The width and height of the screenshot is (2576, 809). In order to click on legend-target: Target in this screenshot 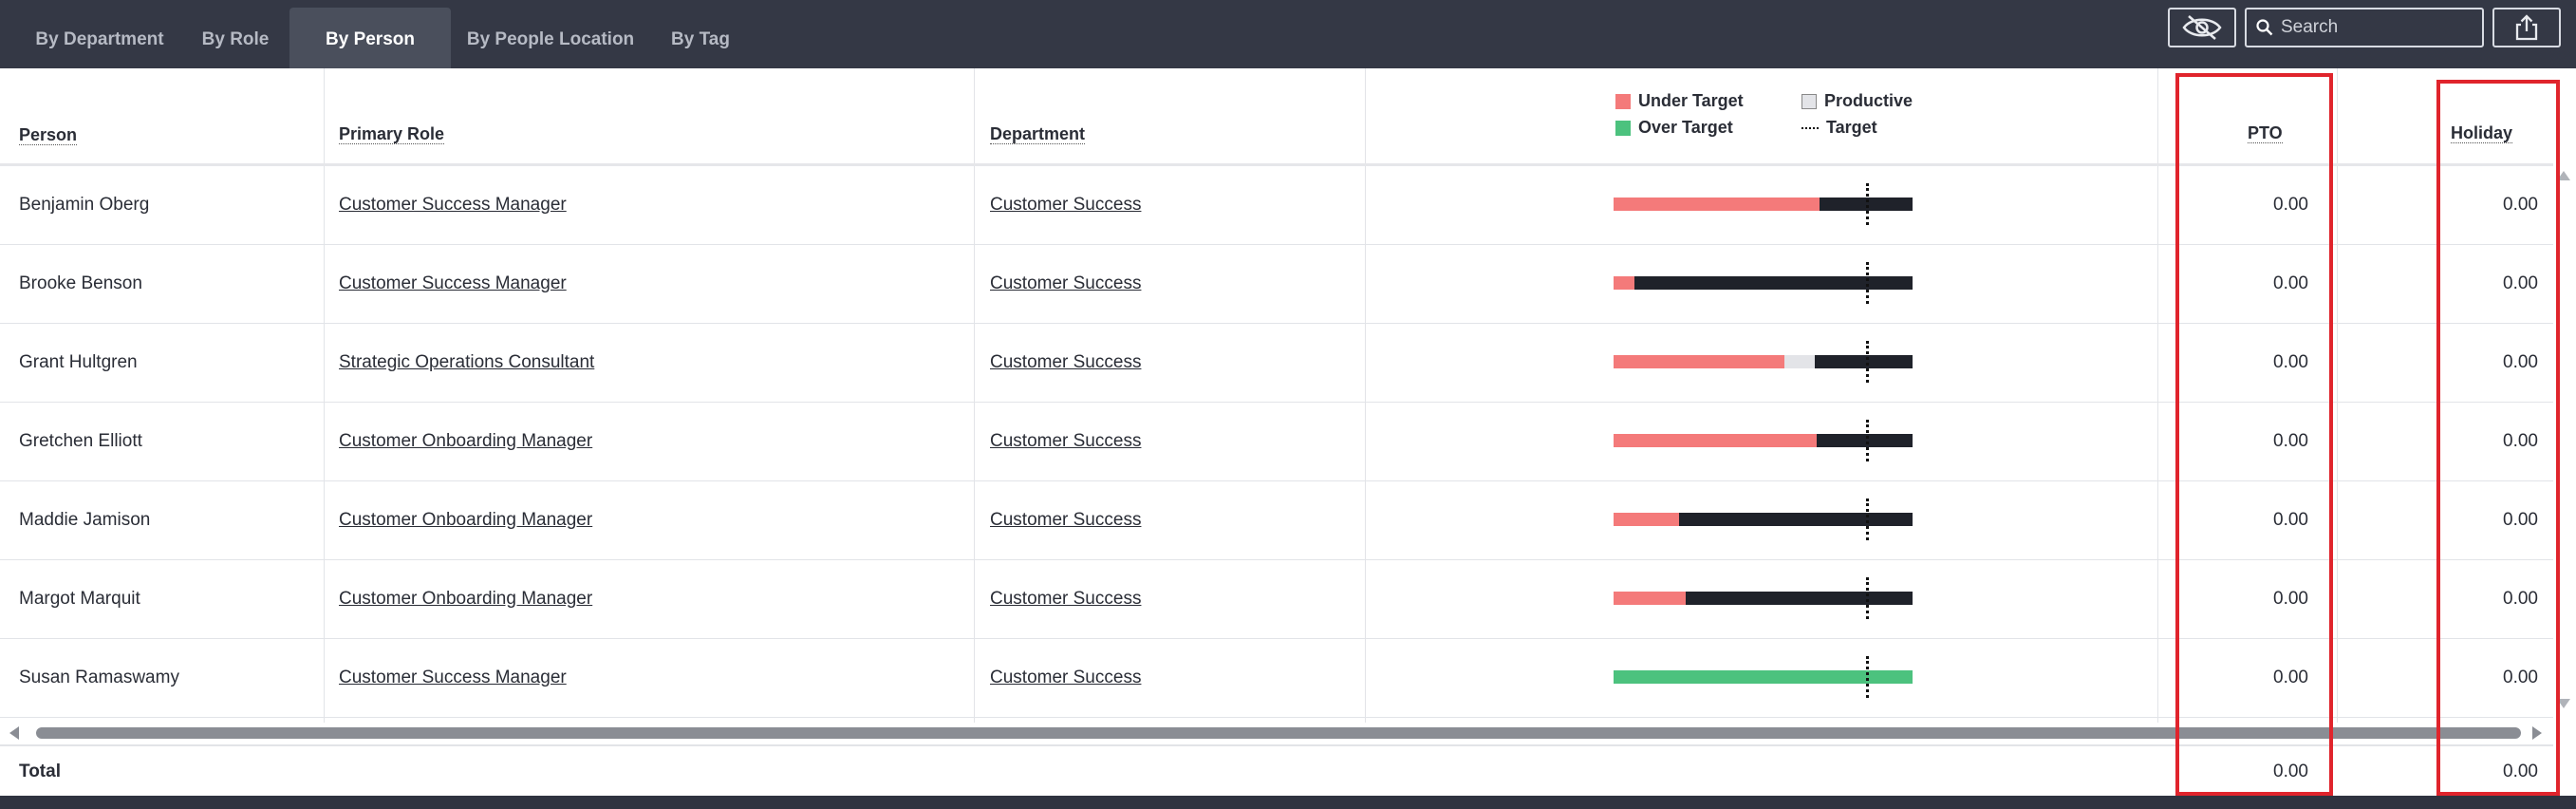, I will do `click(1839, 128)`.